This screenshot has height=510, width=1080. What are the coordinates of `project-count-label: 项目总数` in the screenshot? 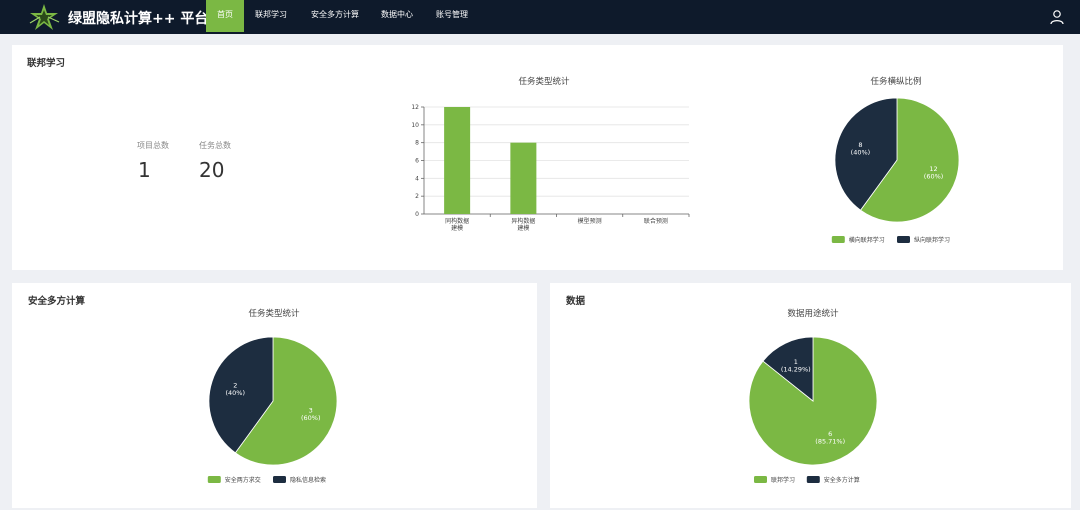 It's located at (153, 145).